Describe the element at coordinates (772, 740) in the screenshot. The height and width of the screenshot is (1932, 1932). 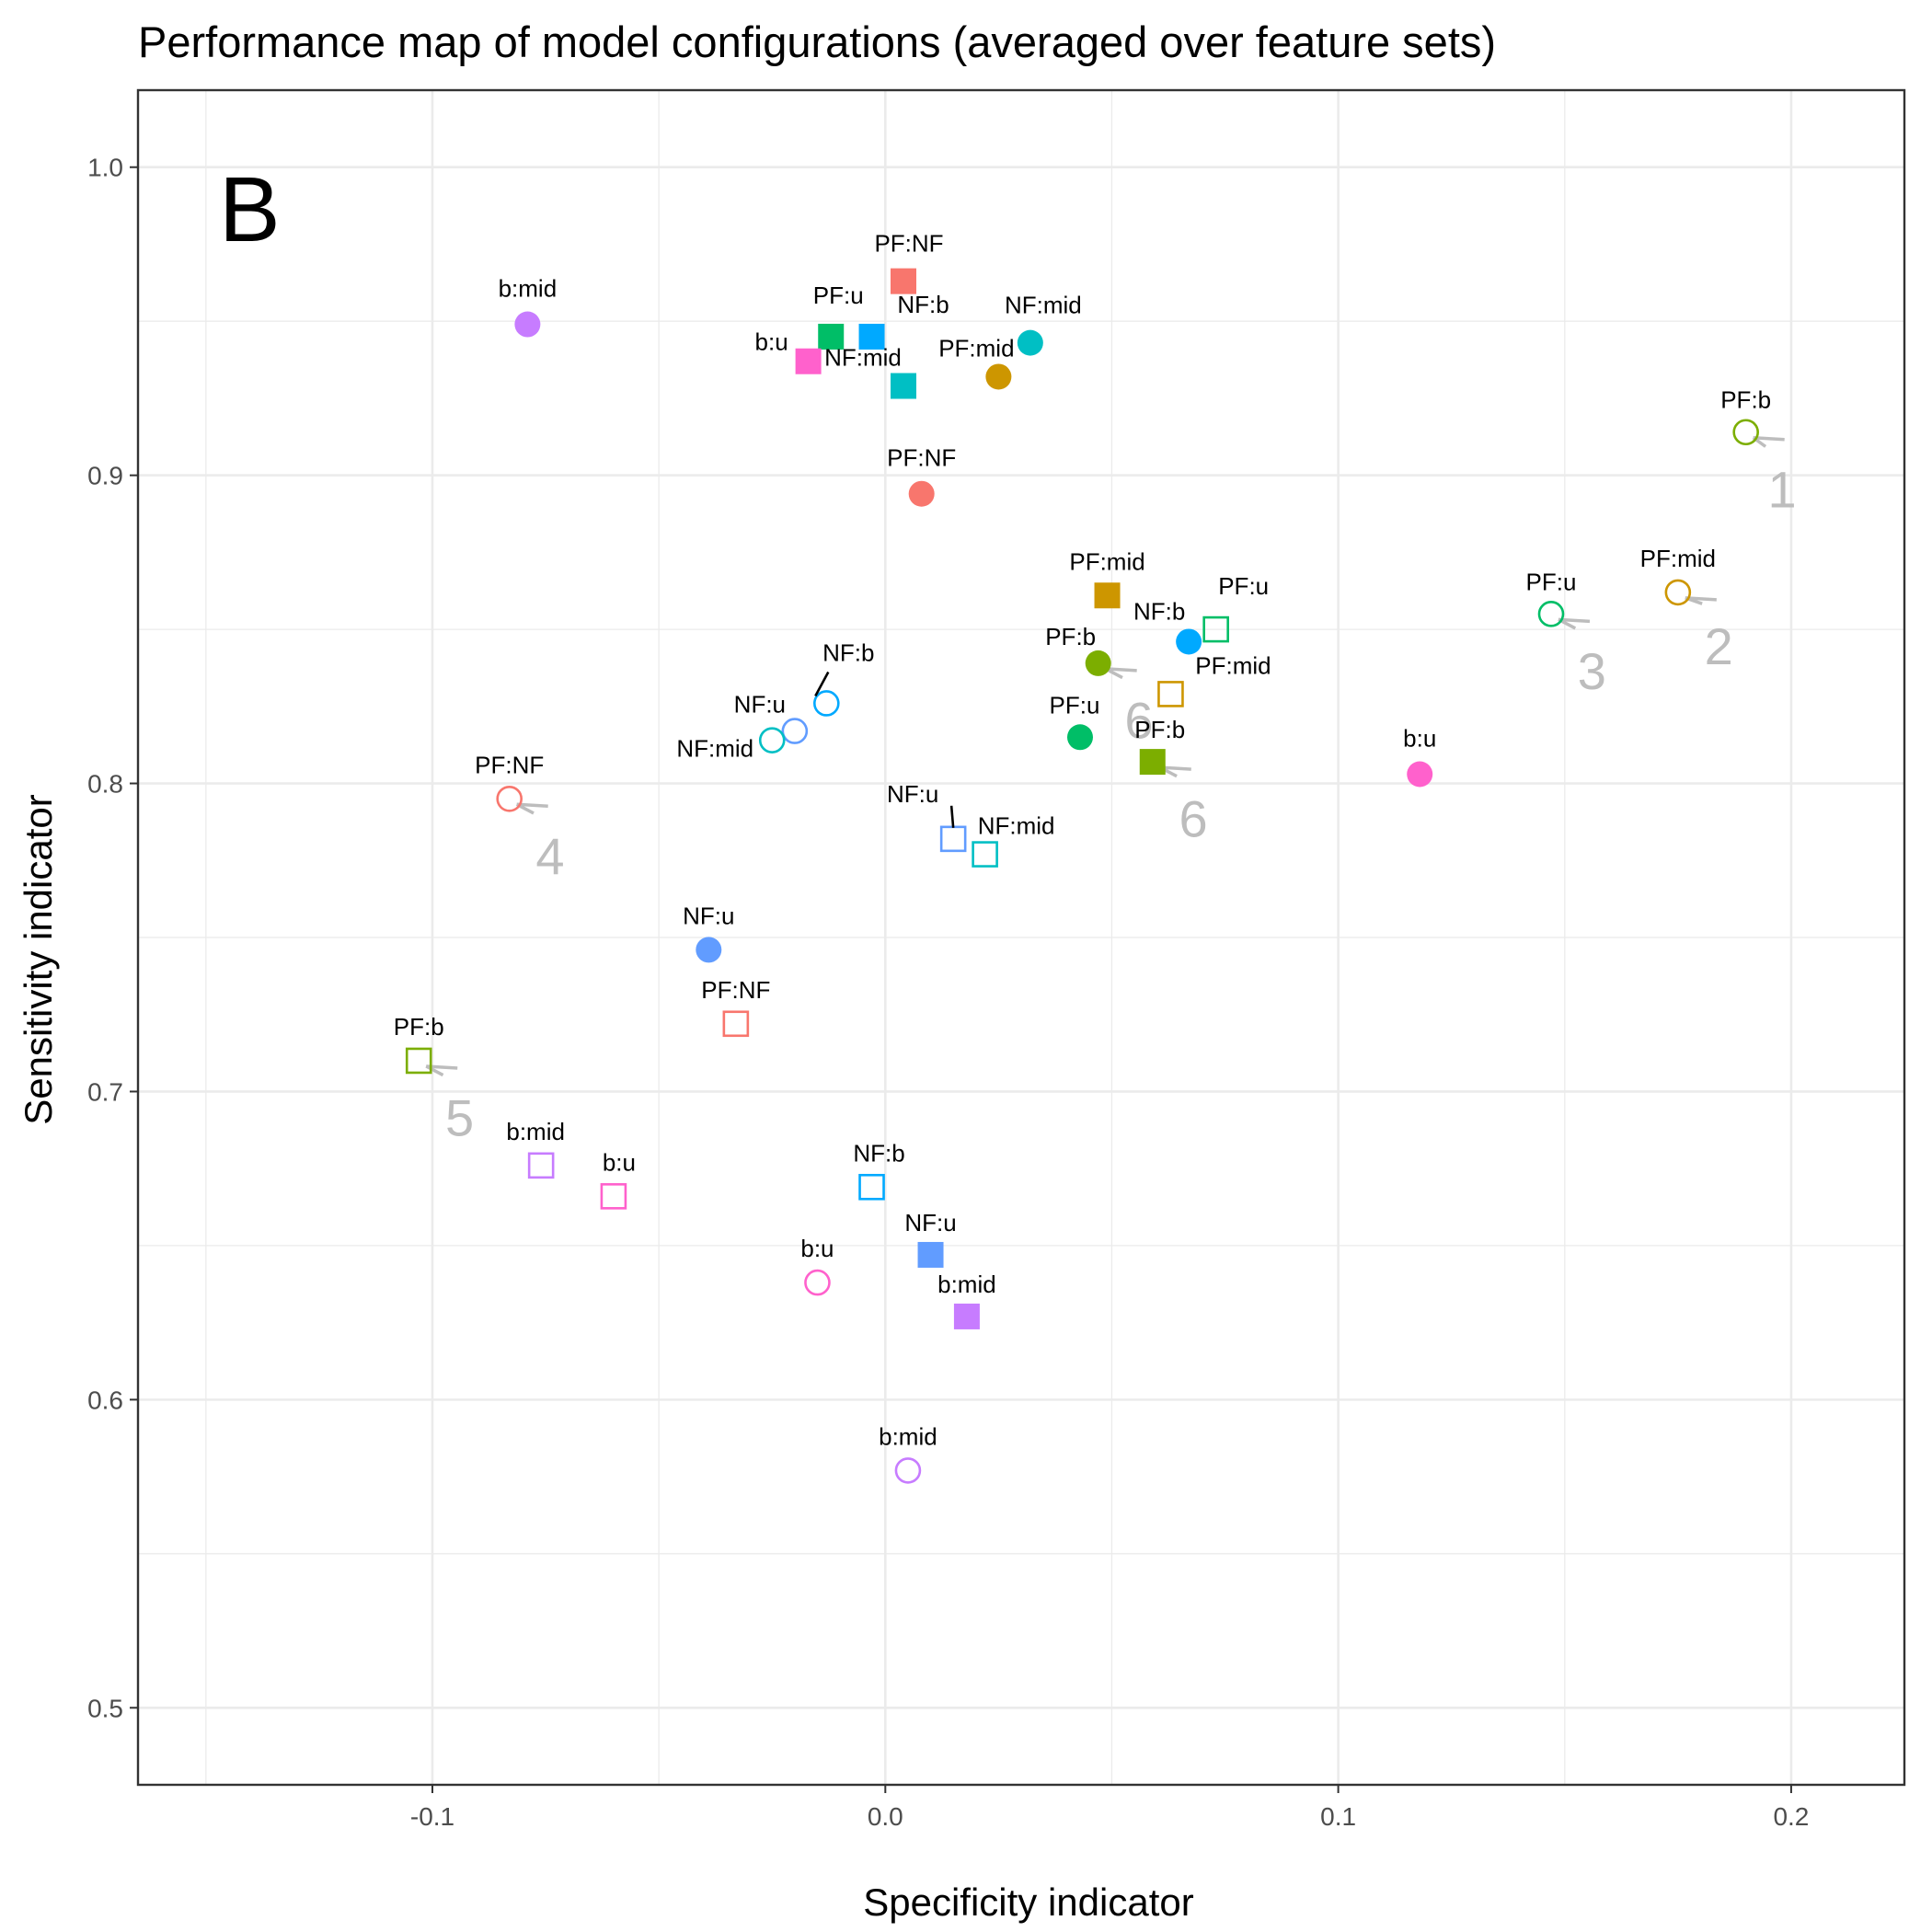
I see `point-open-circle-nf-mid` at that location.